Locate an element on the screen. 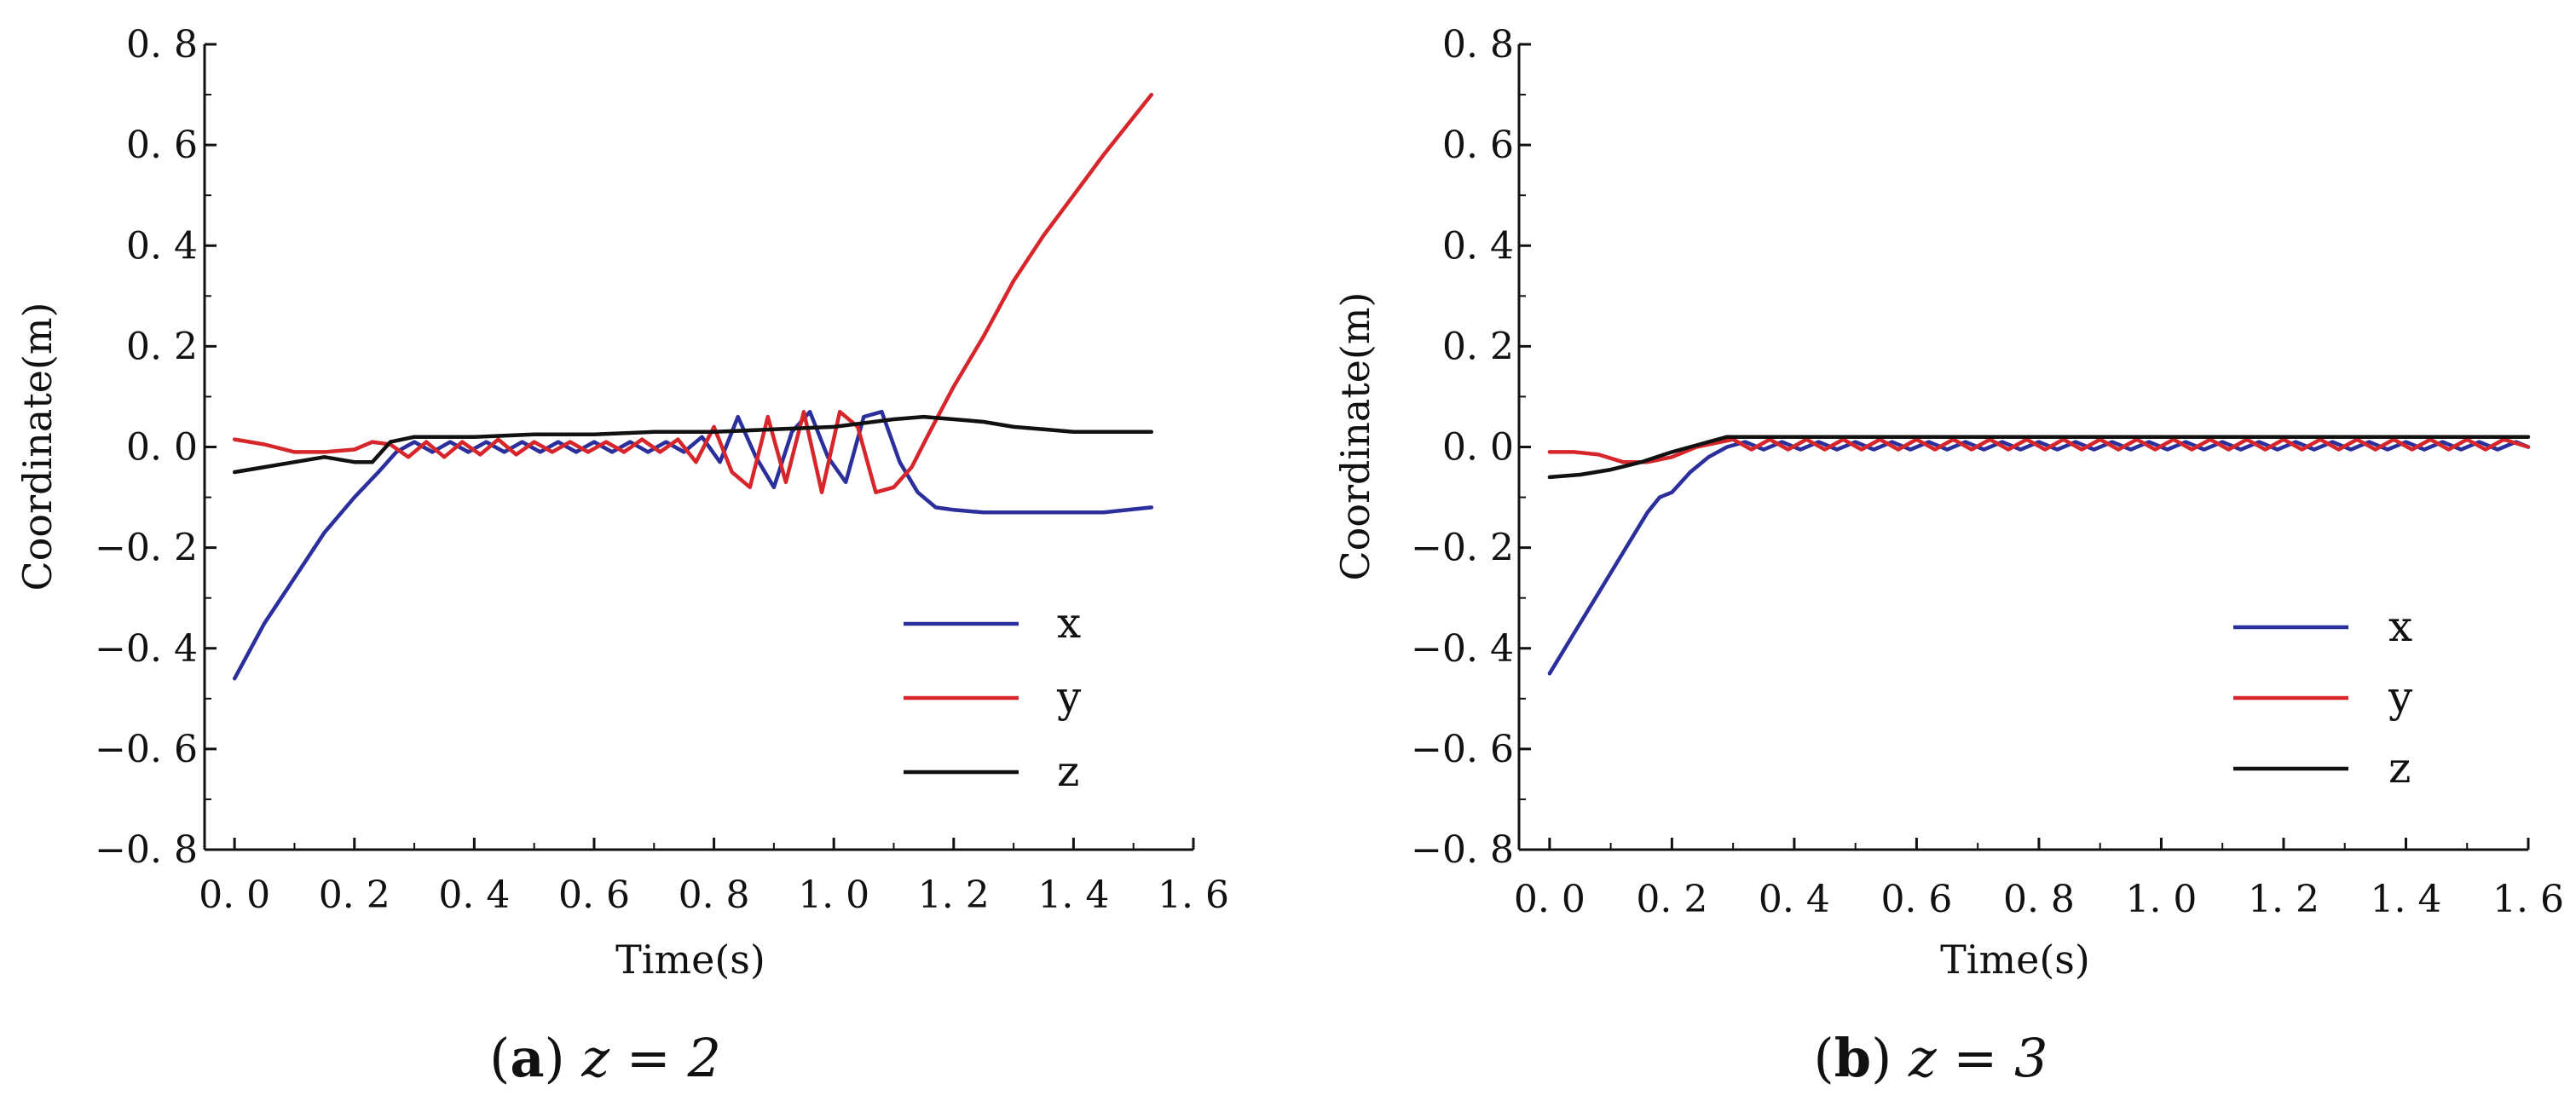 The height and width of the screenshot is (1107, 2576). caption-a-text: z = 2 is located at coordinates (643, 1058).